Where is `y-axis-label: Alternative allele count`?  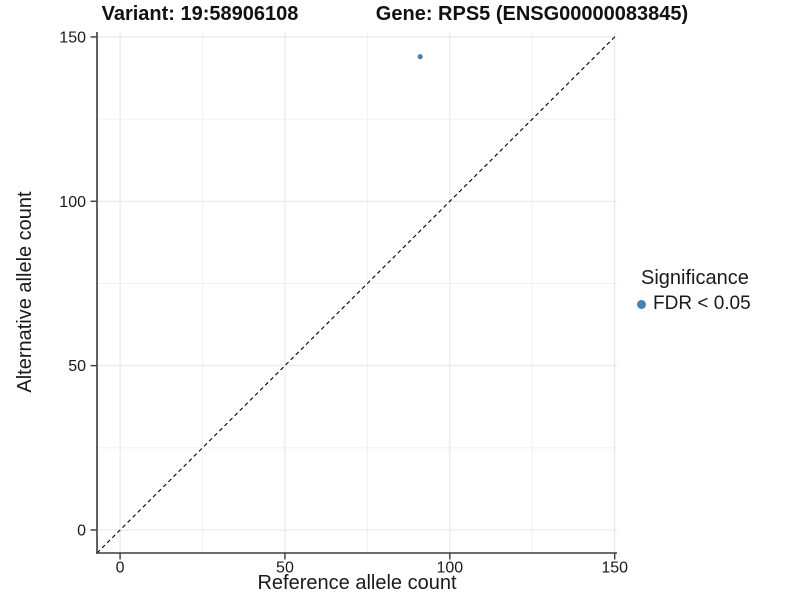 y-axis-label: Alternative allele count is located at coordinates (25, 292).